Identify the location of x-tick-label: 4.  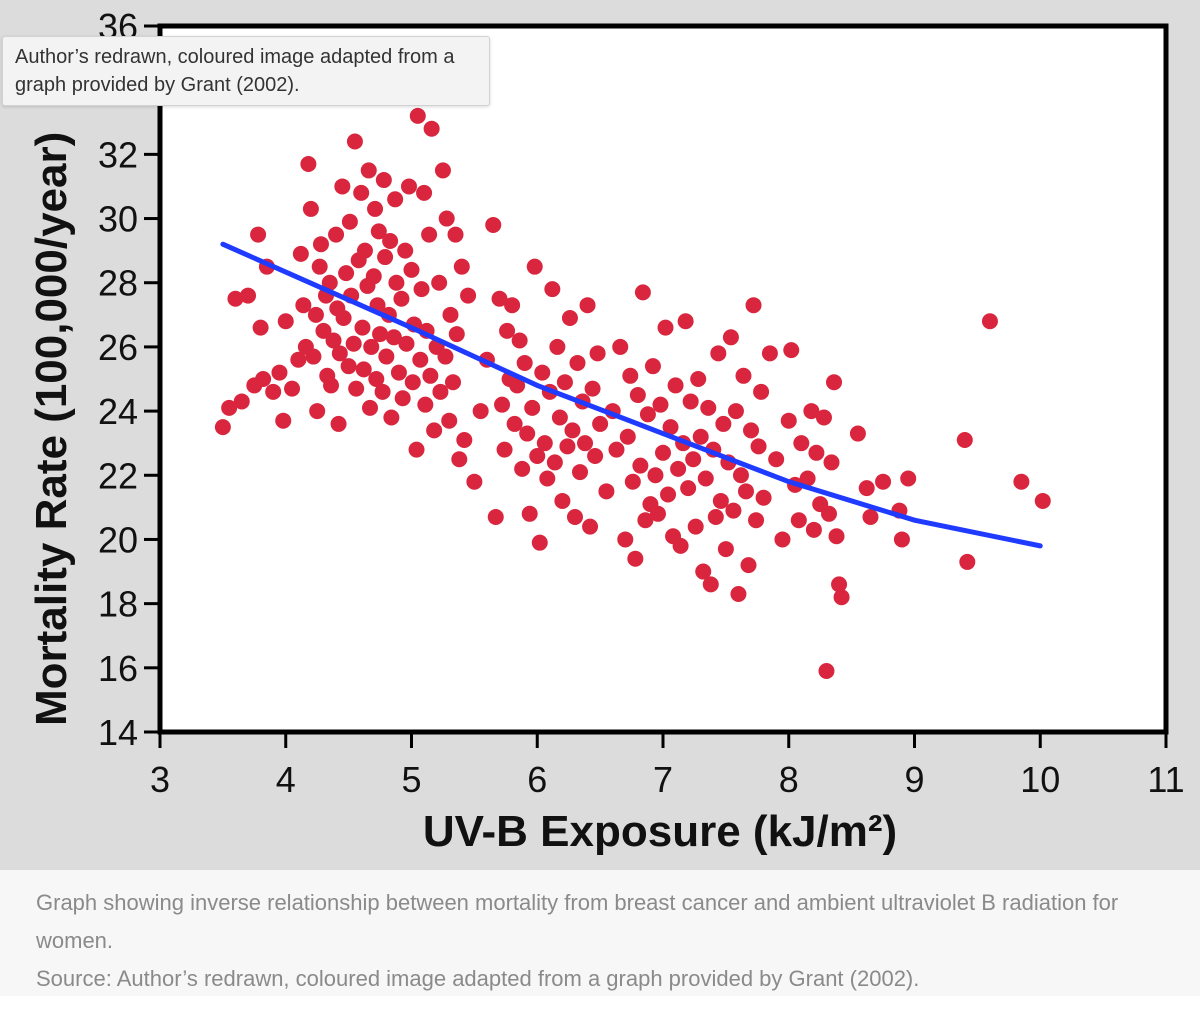
(286, 779).